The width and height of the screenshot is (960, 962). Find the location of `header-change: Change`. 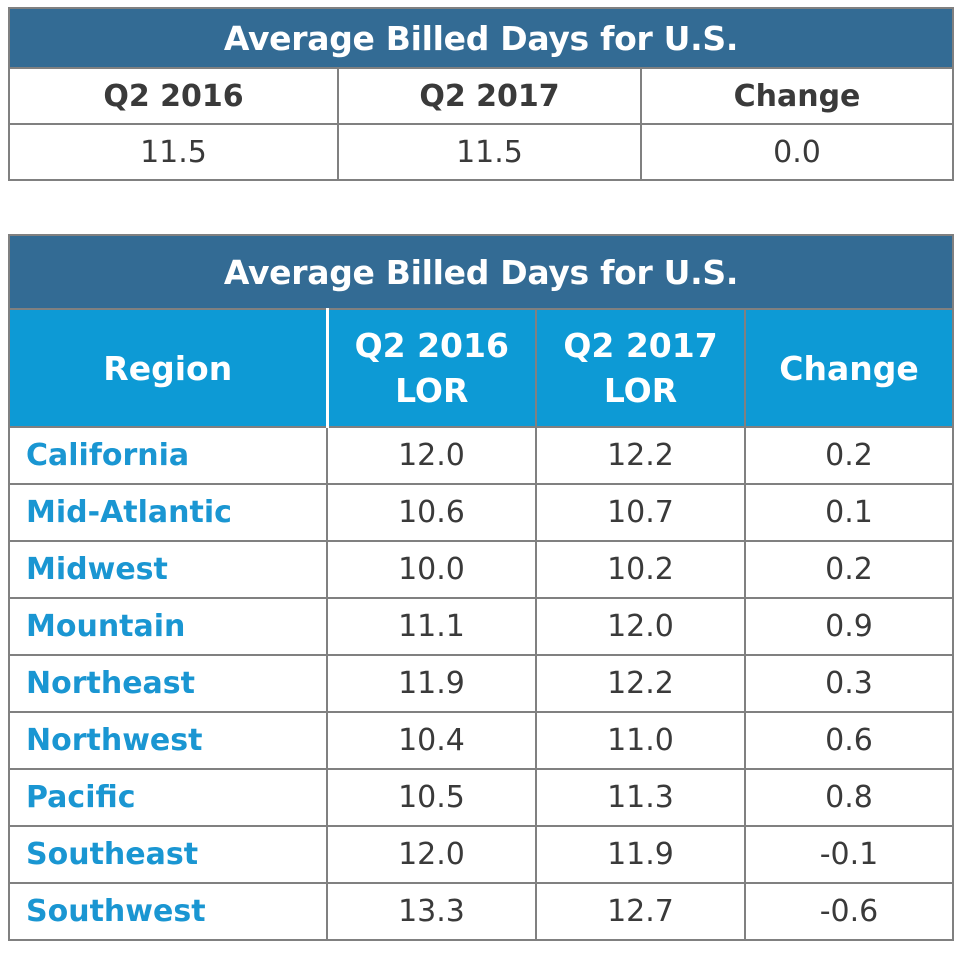

header-change: Change is located at coordinates (849, 368).